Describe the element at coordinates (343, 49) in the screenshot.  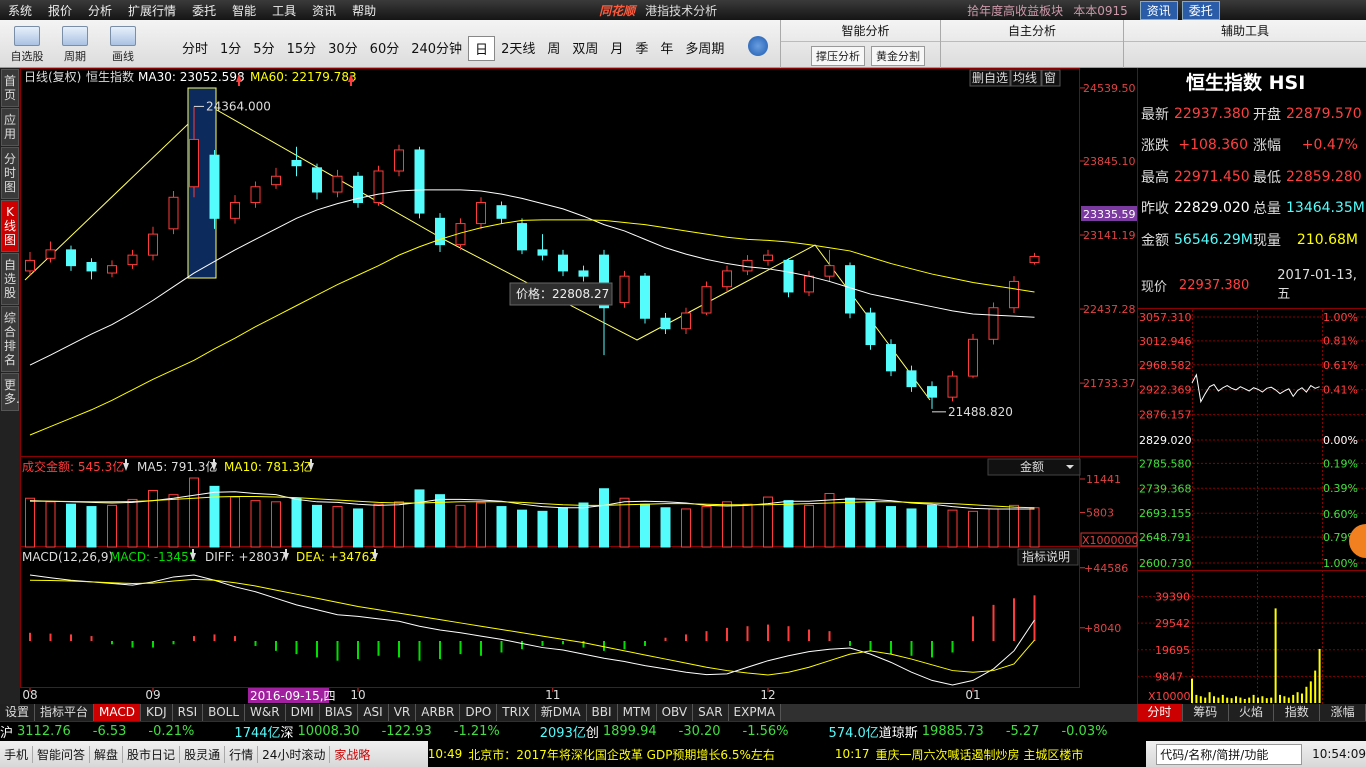
I see `period-button: 30分` at that location.